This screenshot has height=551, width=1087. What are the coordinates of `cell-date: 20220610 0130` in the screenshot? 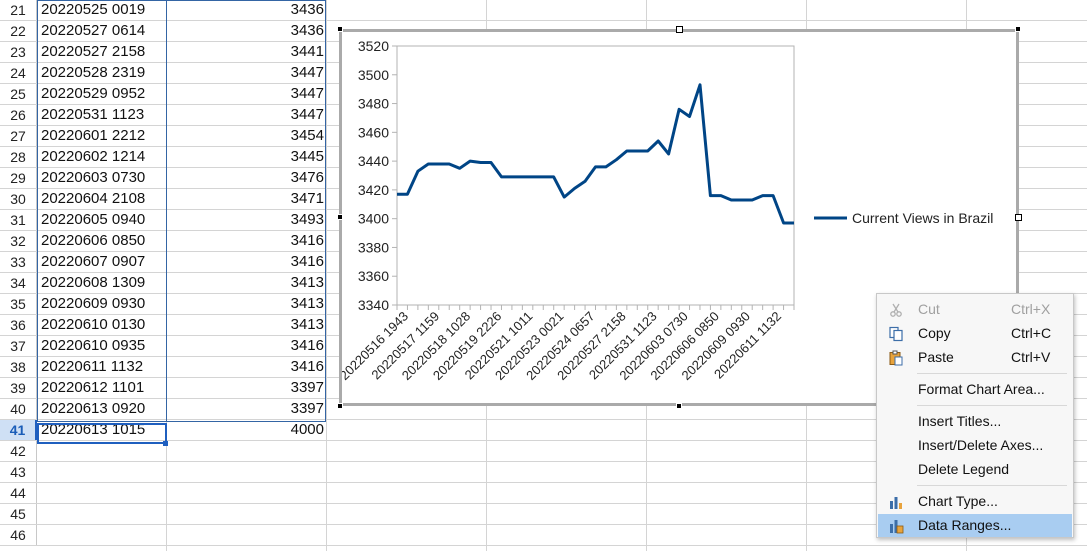 It's located at (93, 324).